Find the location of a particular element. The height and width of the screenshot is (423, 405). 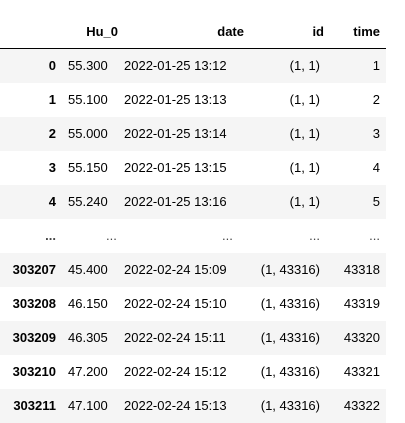

index-header is located at coordinates (31, 31).